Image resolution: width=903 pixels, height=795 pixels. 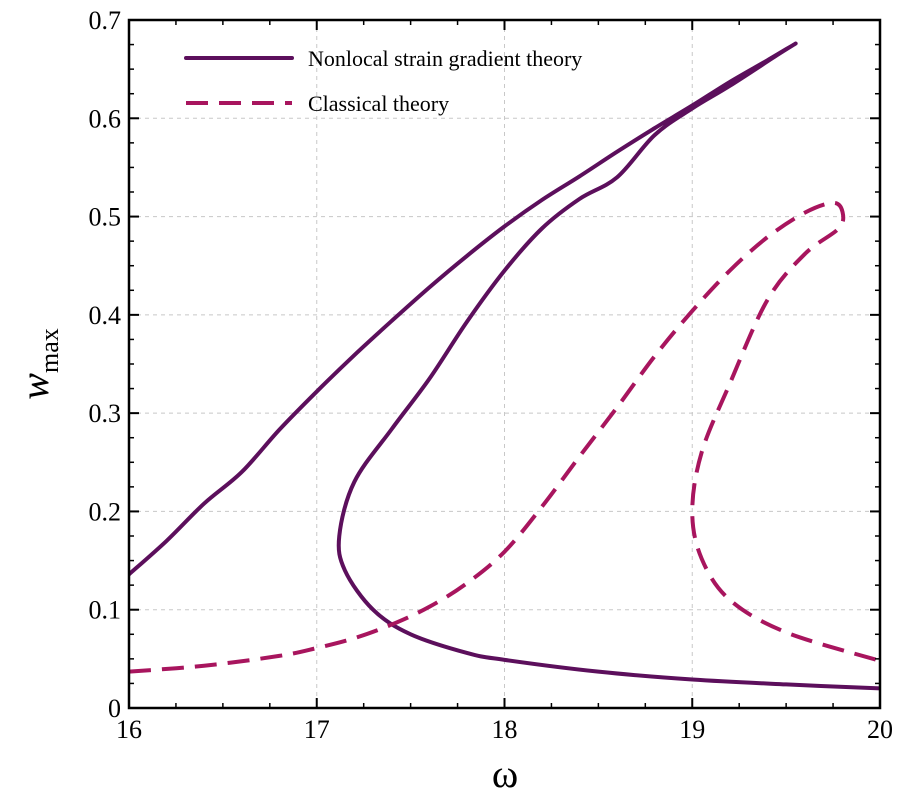 I want to click on x-tick-label: 19, so click(x=692, y=729).